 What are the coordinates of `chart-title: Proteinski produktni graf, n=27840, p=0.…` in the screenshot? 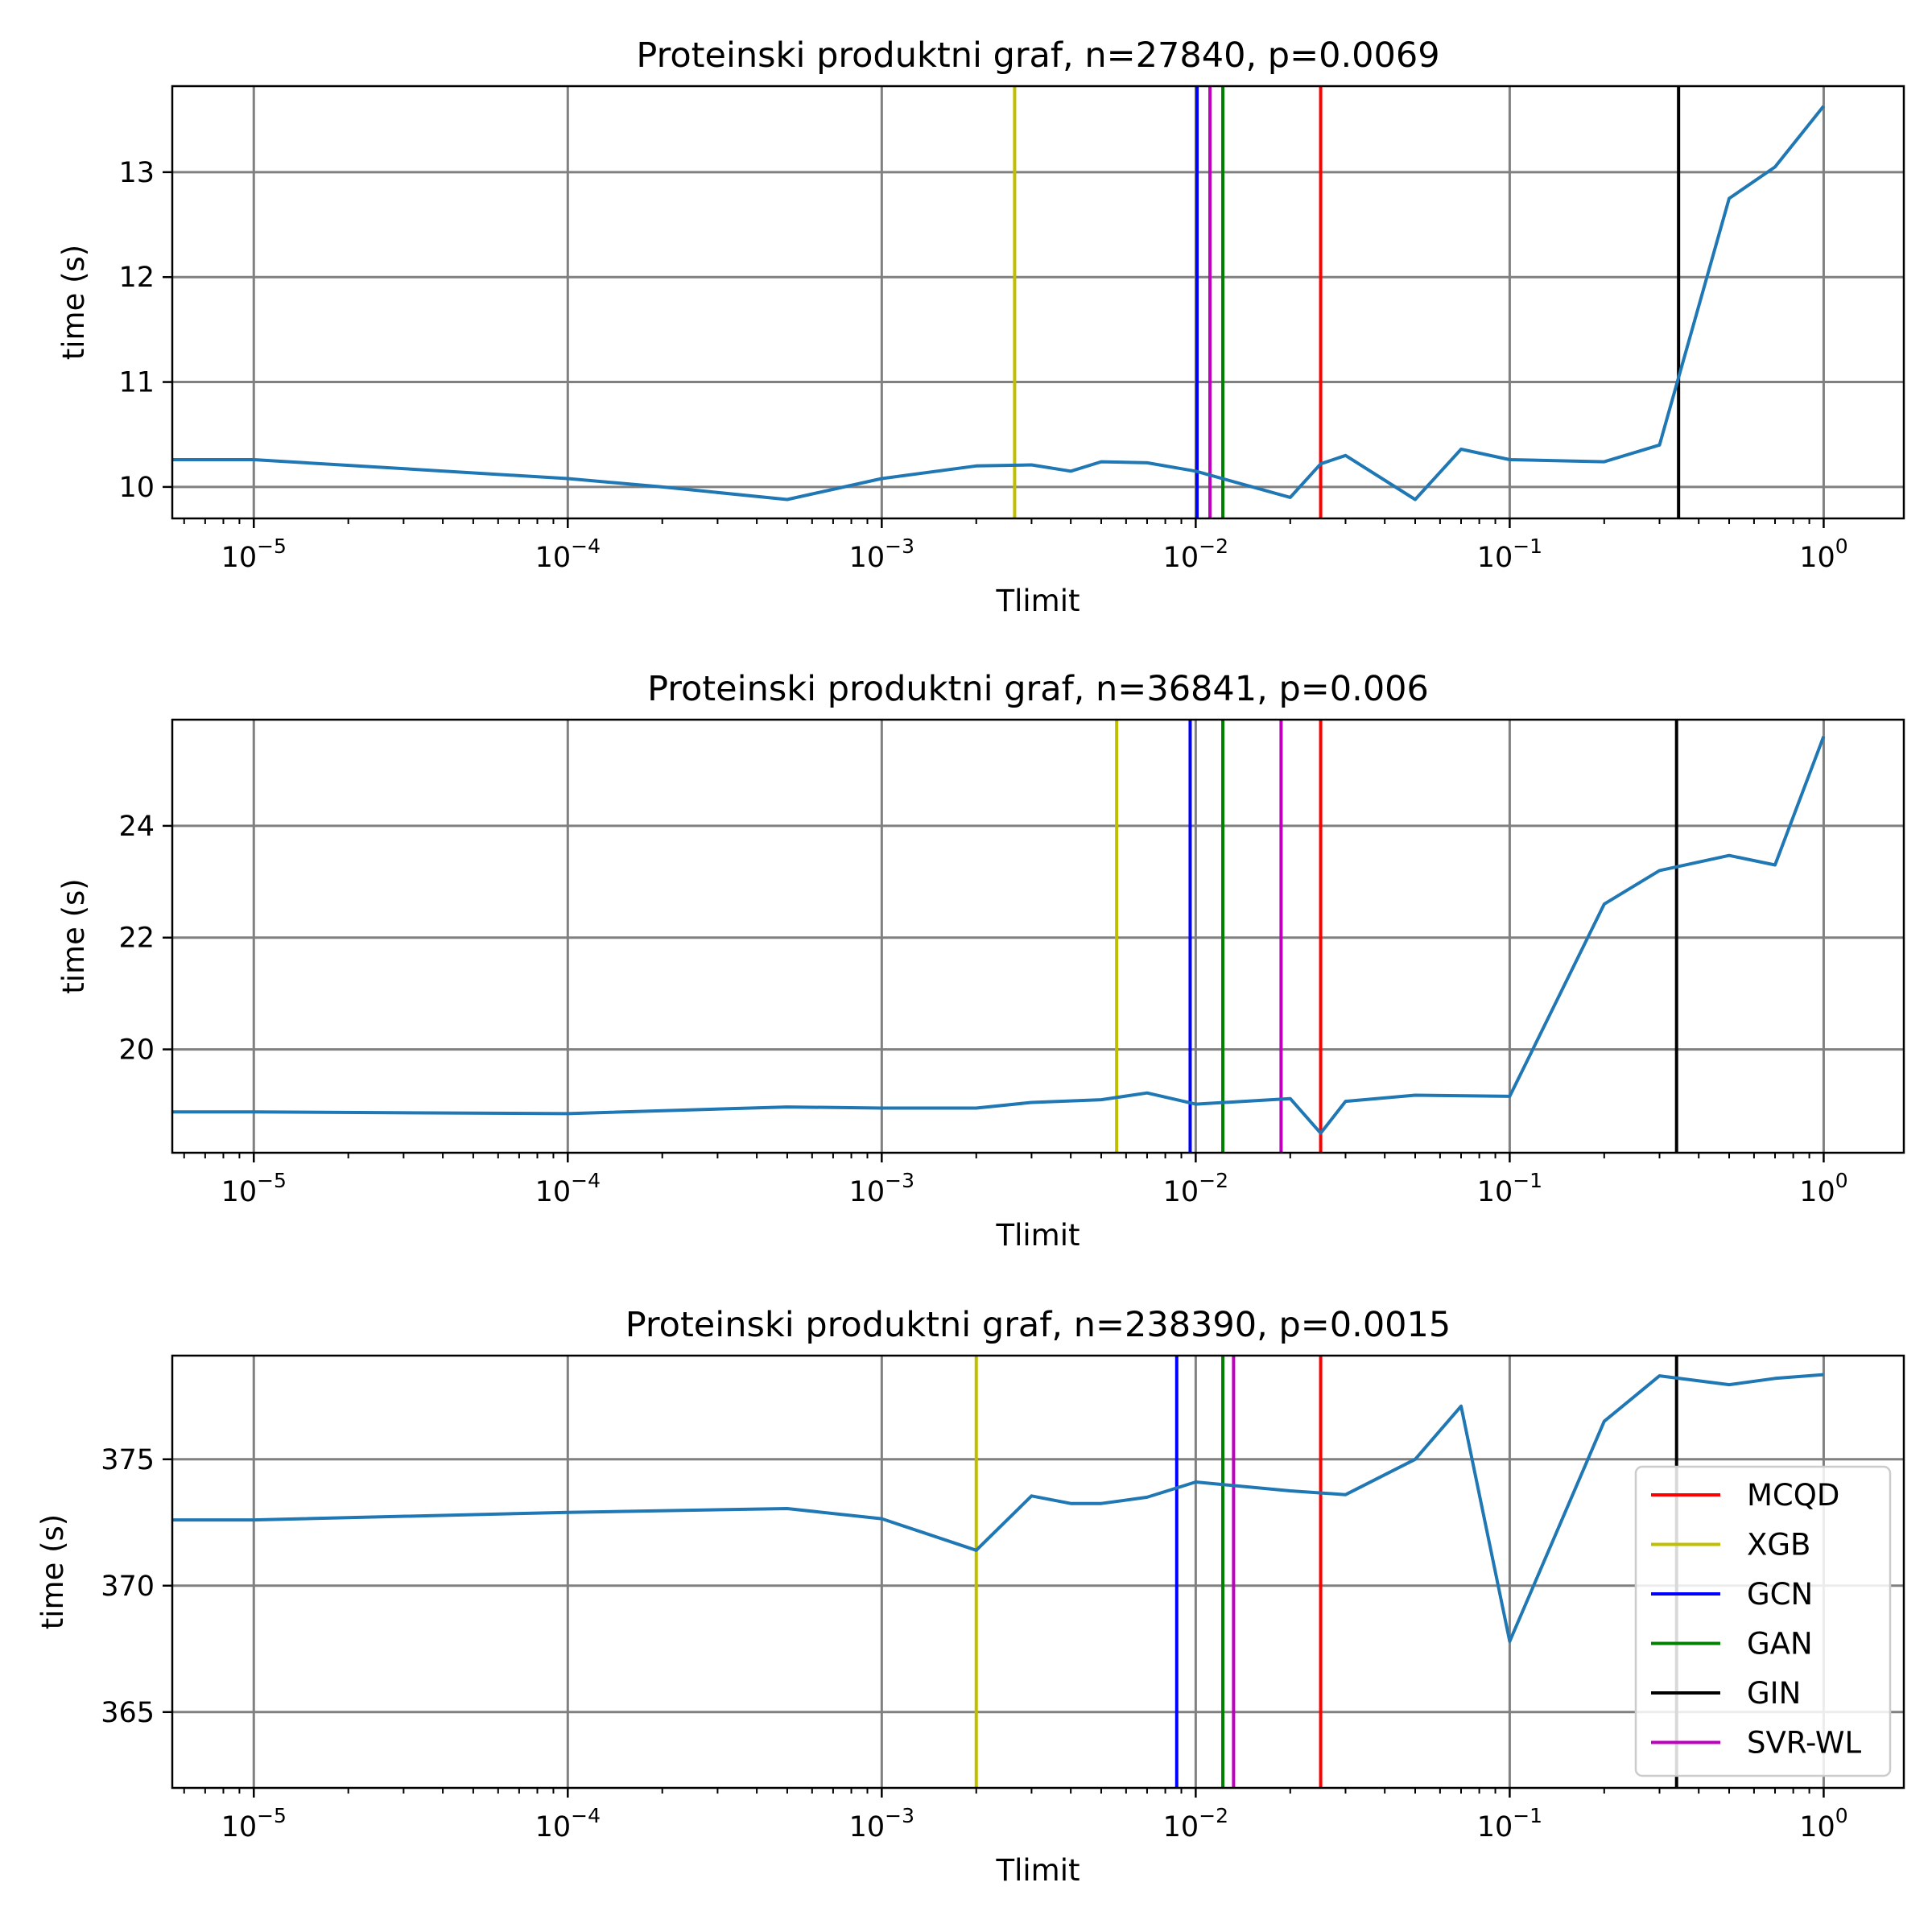 It's located at (1037, 55).